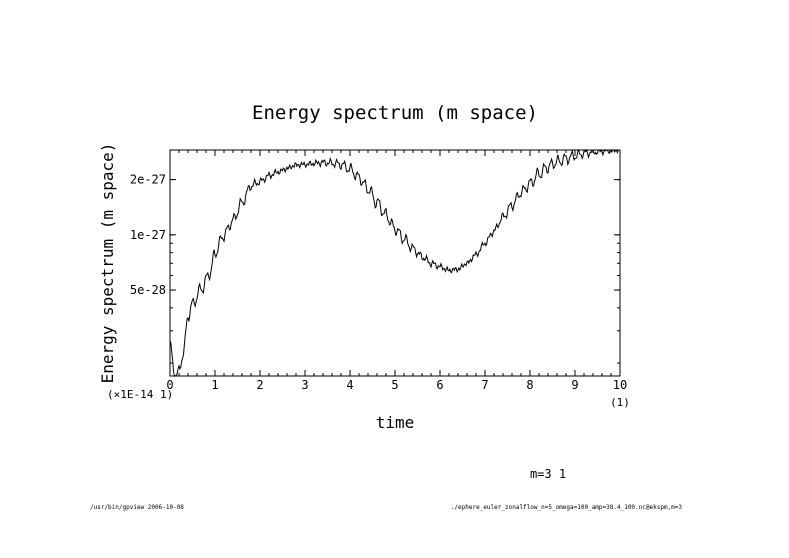 The height and width of the screenshot is (558, 789). I want to click on x-tick-label: 5, so click(394, 385).